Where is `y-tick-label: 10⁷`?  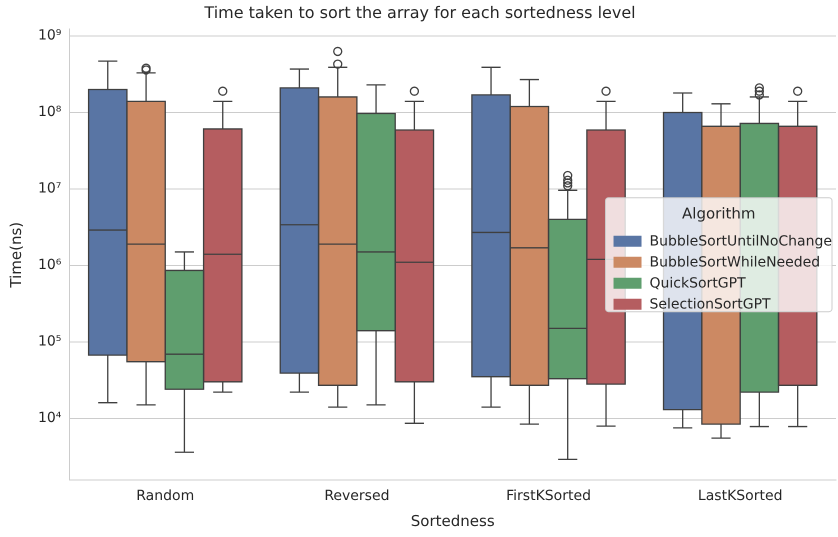
y-tick-label: 10⁷ is located at coordinates (50, 188).